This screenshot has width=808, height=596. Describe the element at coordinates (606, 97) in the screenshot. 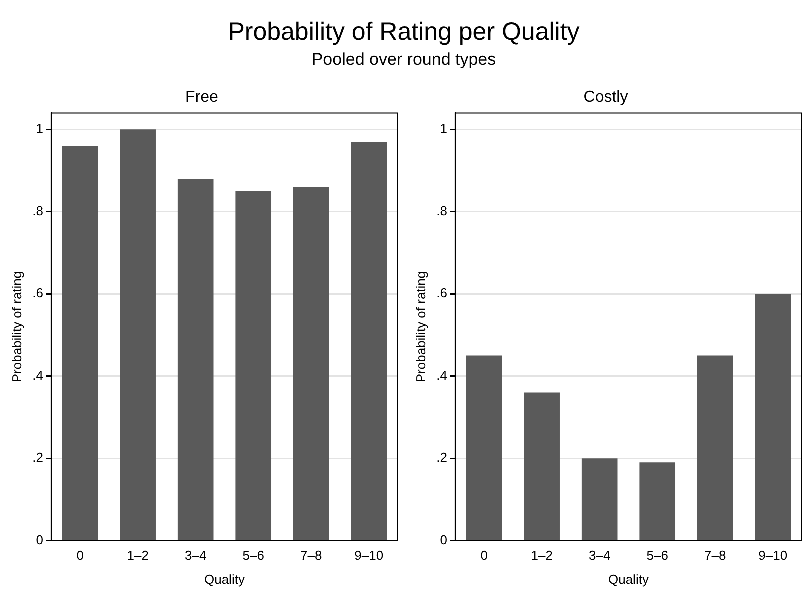

I see `chart-title: Costly` at that location.